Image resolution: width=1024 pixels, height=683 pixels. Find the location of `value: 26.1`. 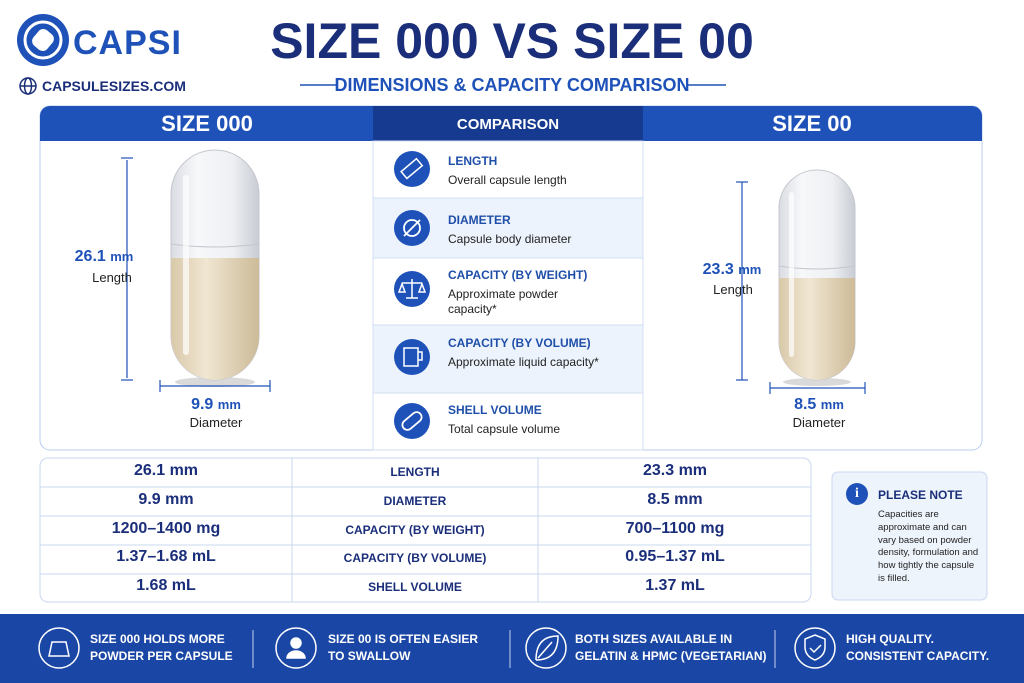

value: 26.1 is located at coordinates (90, 256).